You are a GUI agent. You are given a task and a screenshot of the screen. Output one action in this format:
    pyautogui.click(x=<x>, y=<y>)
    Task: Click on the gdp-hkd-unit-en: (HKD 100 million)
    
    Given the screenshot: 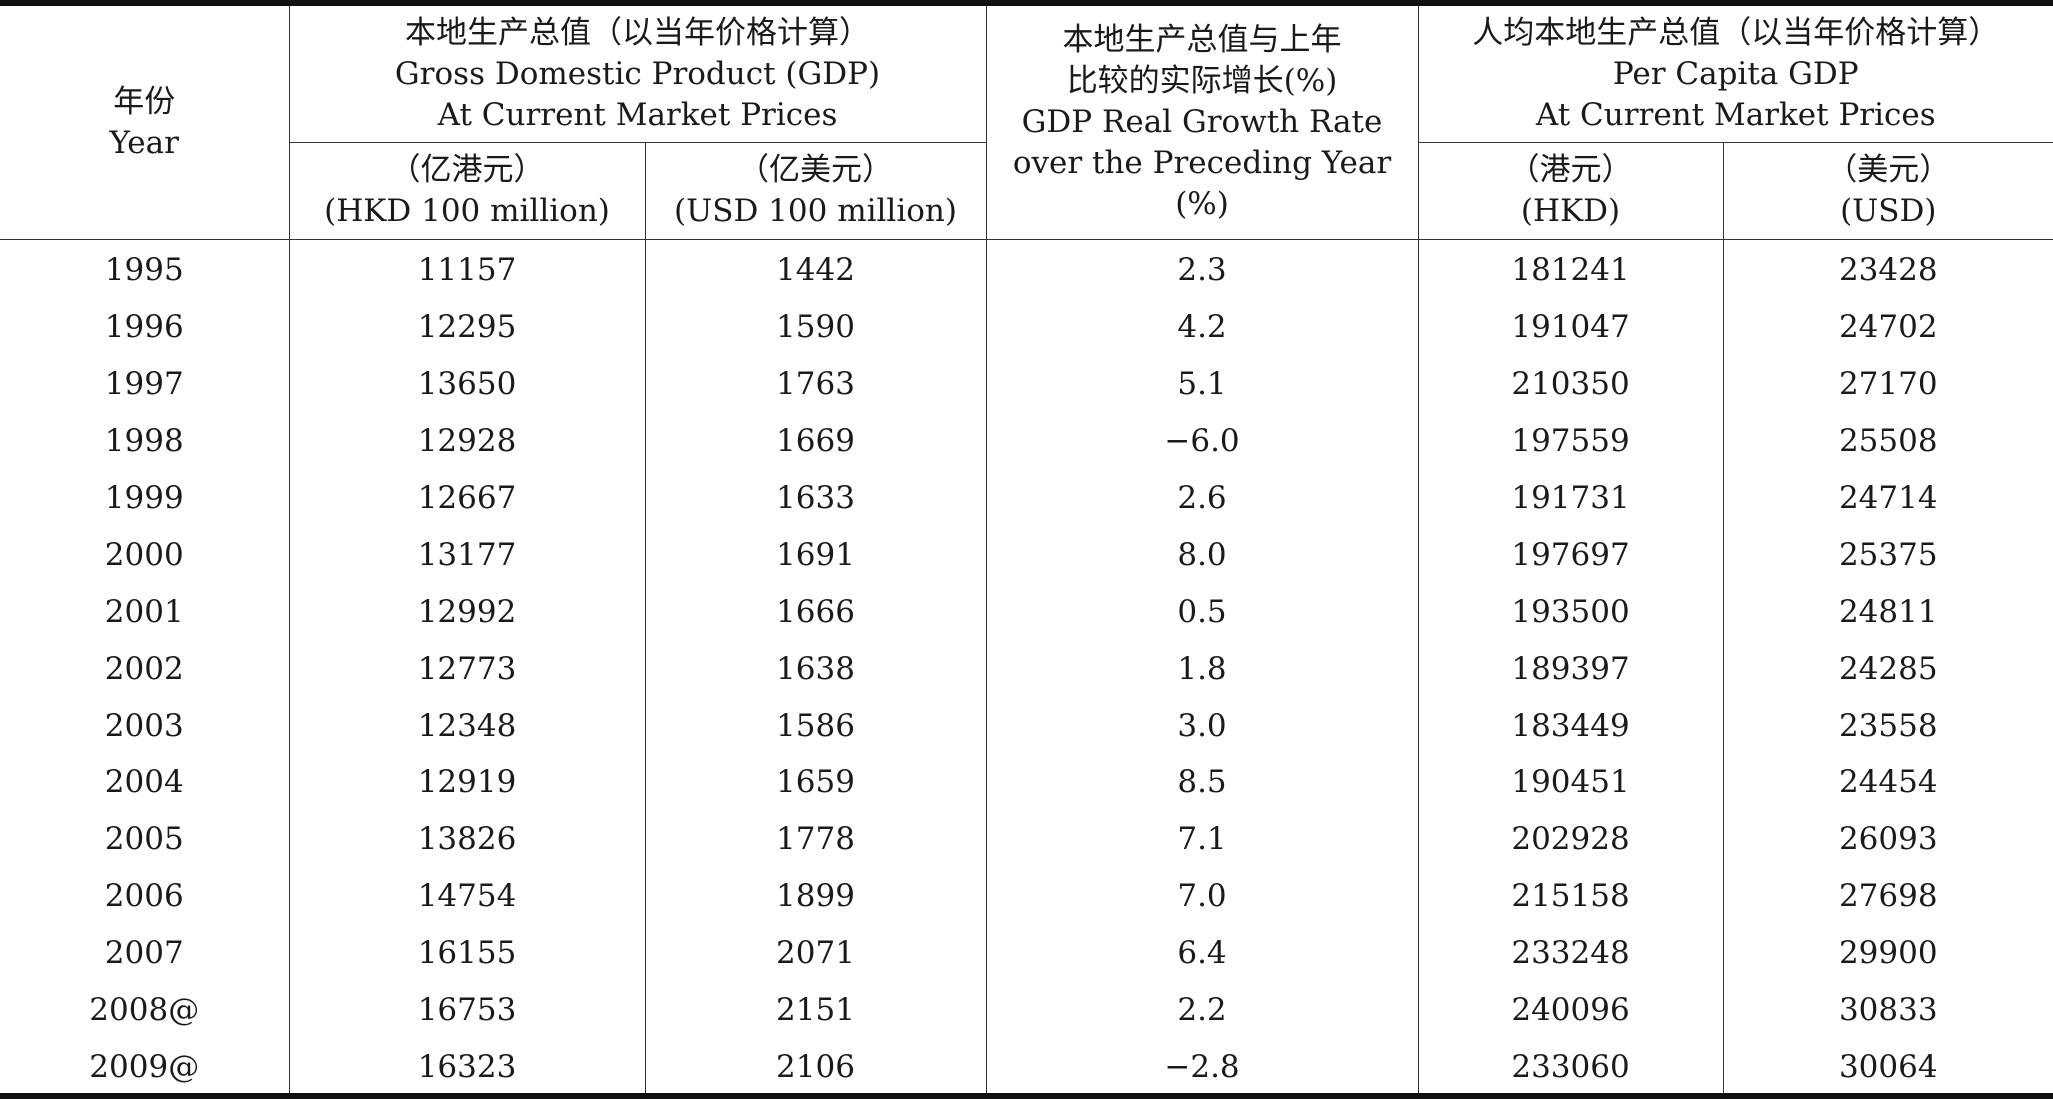 What is the action you would take?
    pyautogui.click(x=467, y=211)
    